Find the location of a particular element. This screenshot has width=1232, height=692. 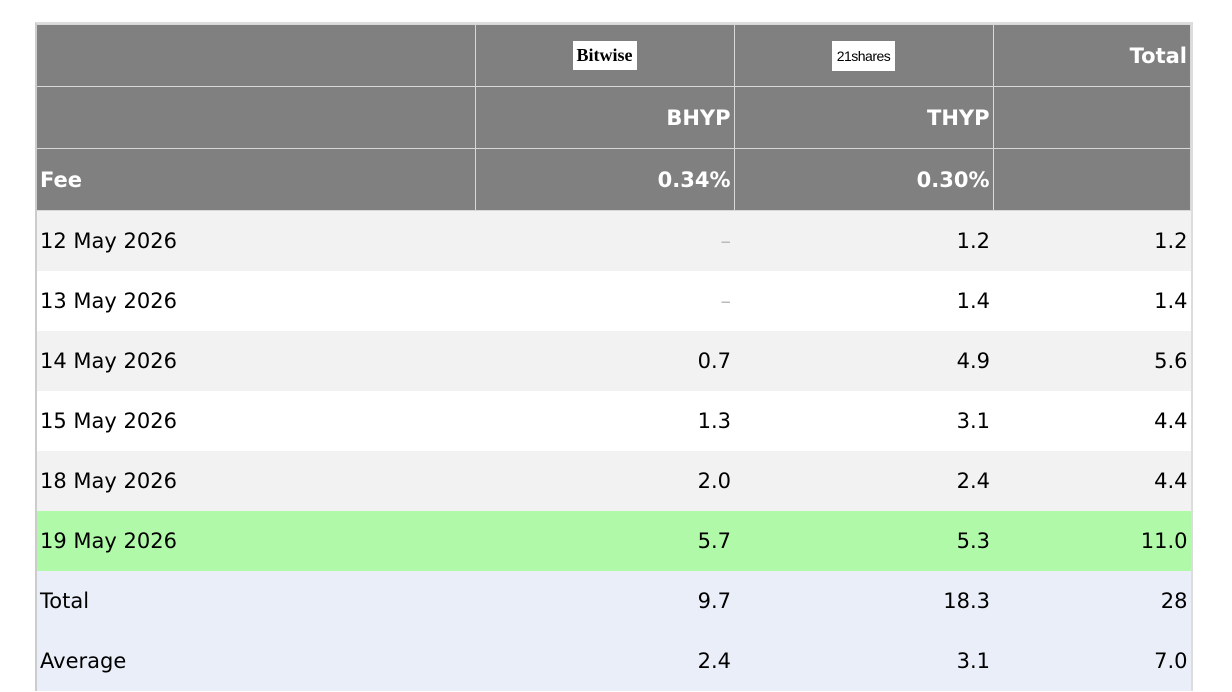

header-row: Bitwise 21shares Total is located at coordinates (614, 55).